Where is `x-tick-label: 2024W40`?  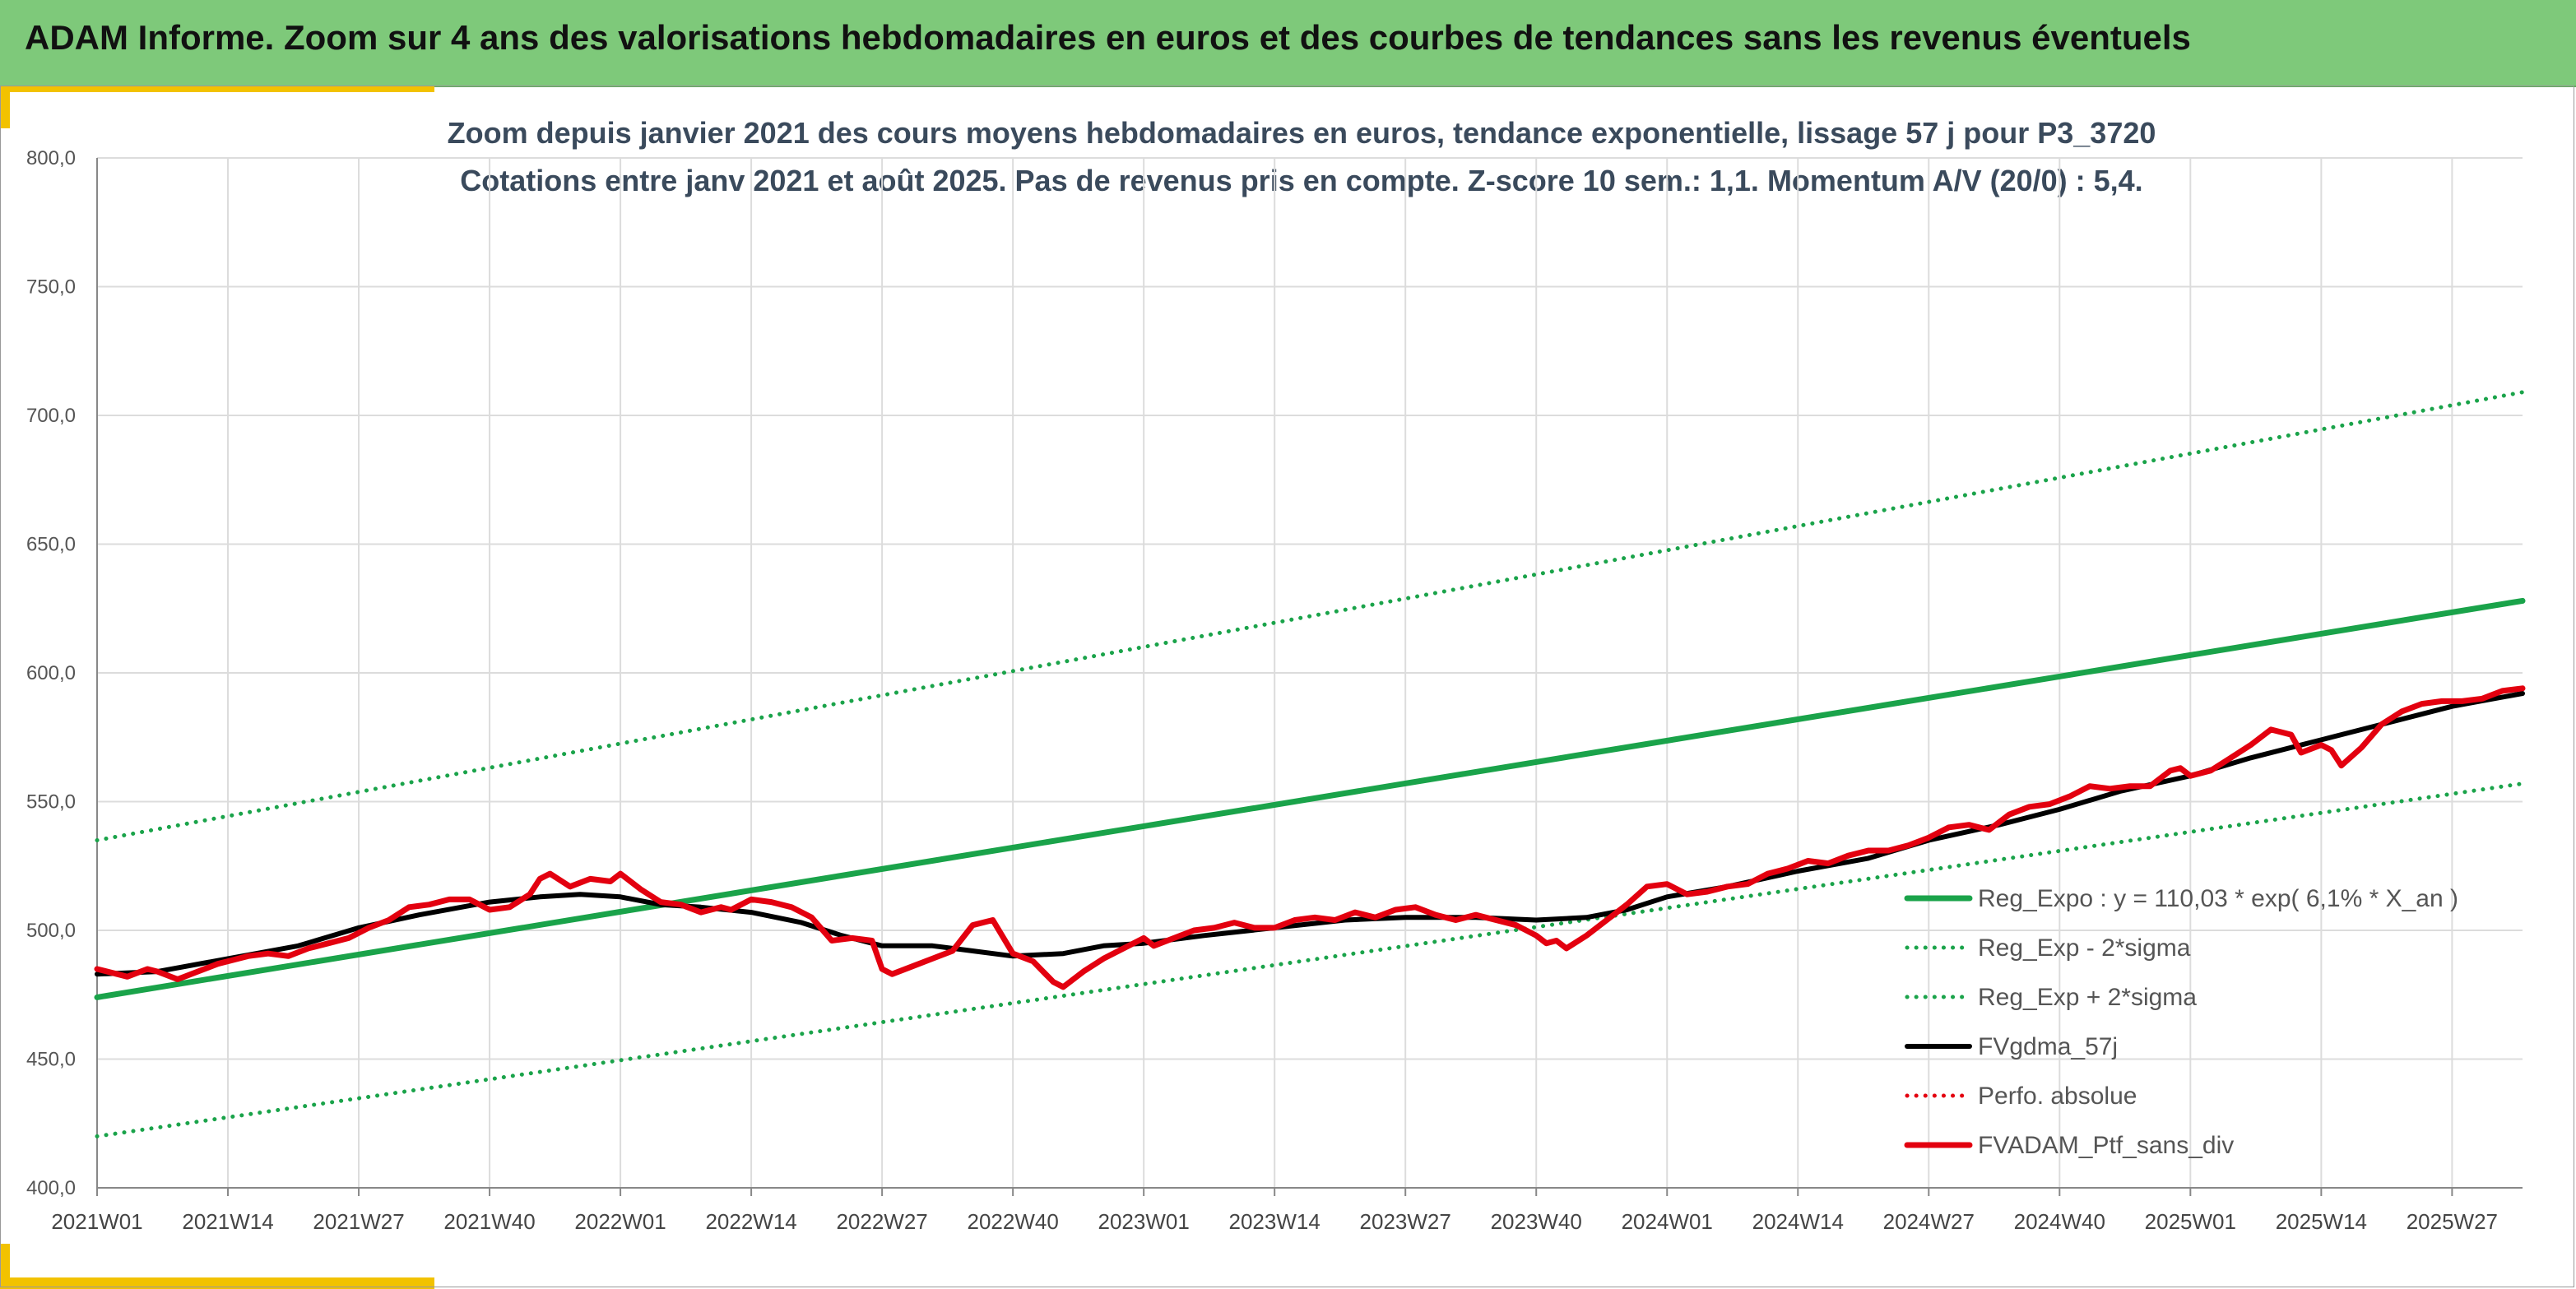
x-tick-label: 2024W40 is located at coordinates (2059, 1221).